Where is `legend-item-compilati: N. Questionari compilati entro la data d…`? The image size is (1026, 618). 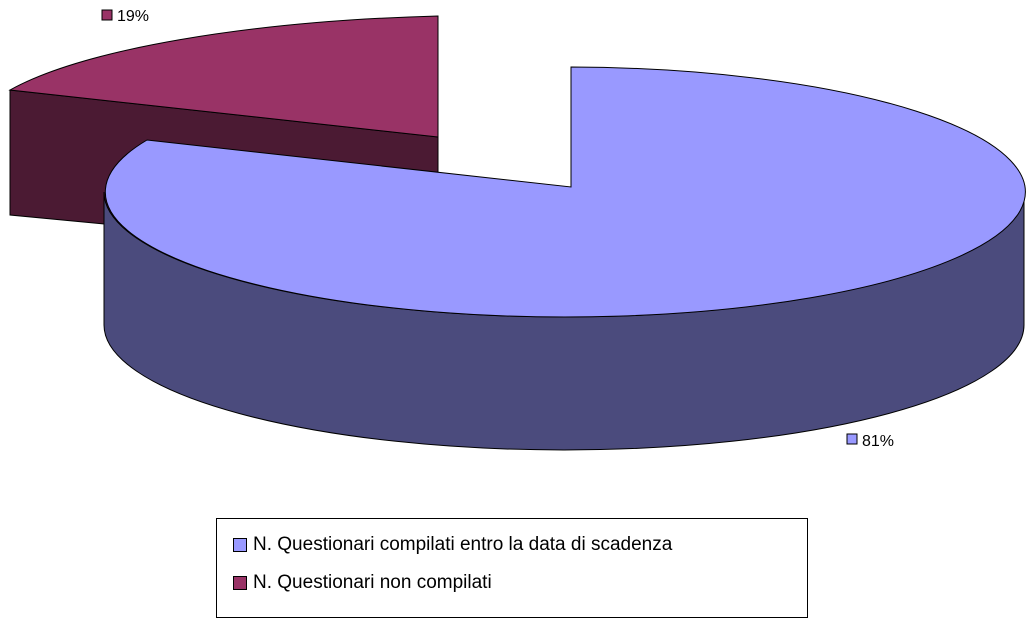
legend-item-compilati: N. Questionari compilati entro la data d… is located at coordinates (452, 545).